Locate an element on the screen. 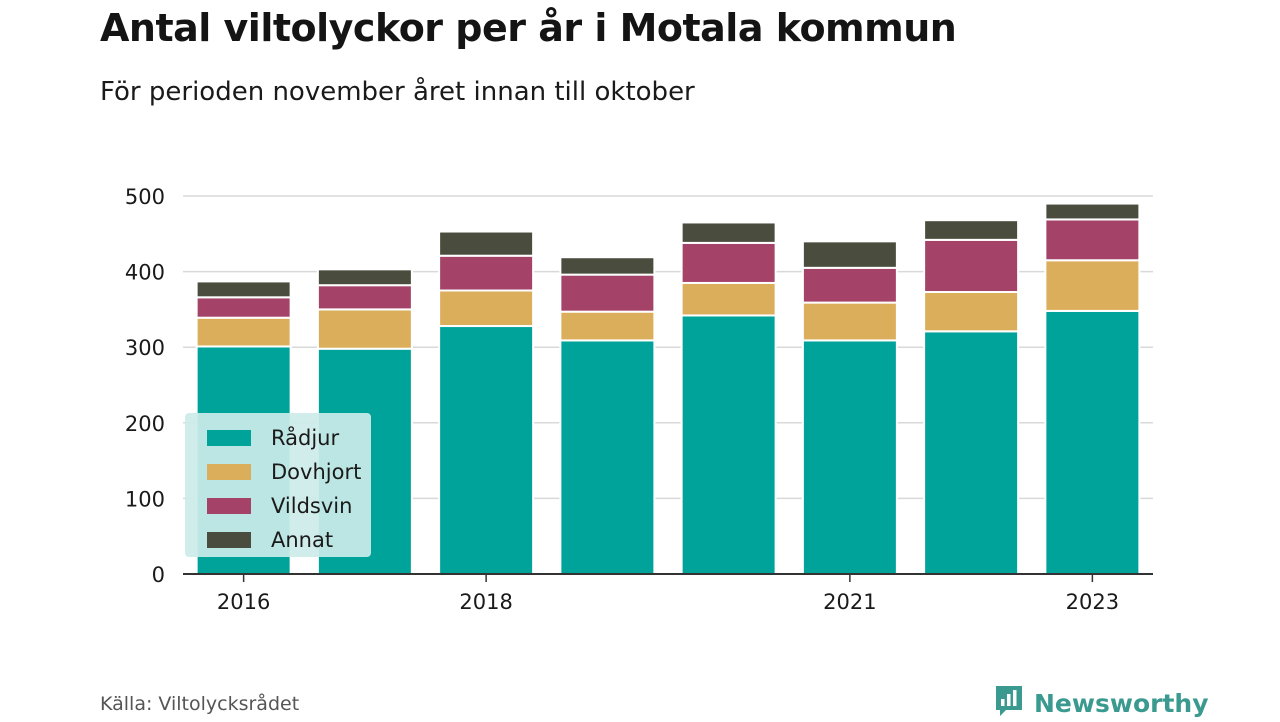  bar-2017-dovhjort is located at coordinates (364, 329).